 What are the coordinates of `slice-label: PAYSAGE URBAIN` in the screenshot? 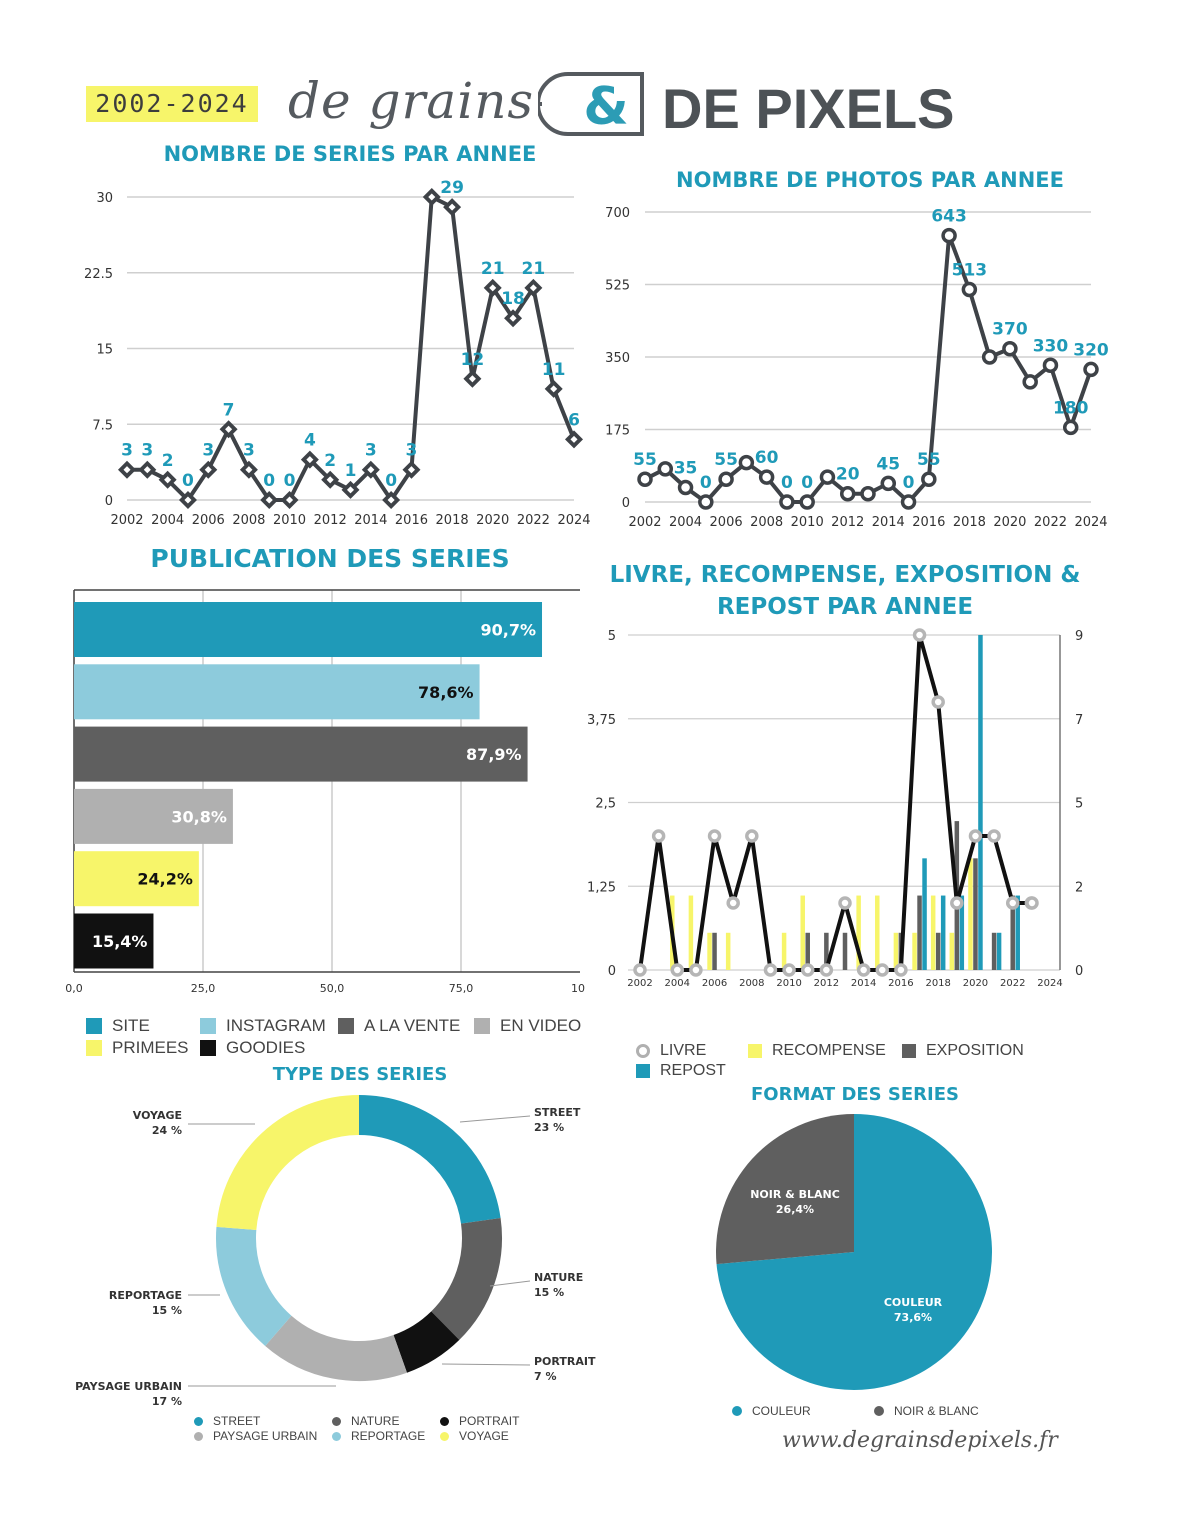 It's located at (128, 1386).